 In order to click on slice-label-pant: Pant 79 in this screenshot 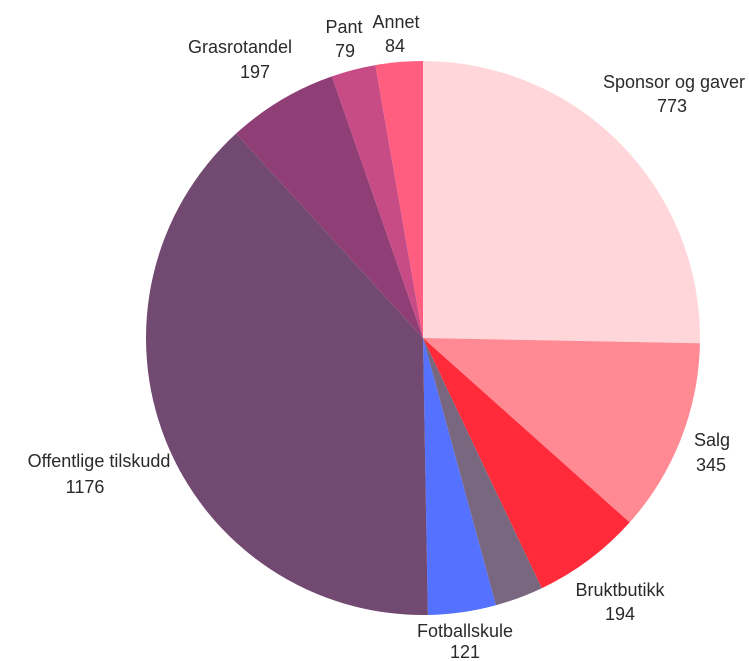, I will do `click(343, 39)`.